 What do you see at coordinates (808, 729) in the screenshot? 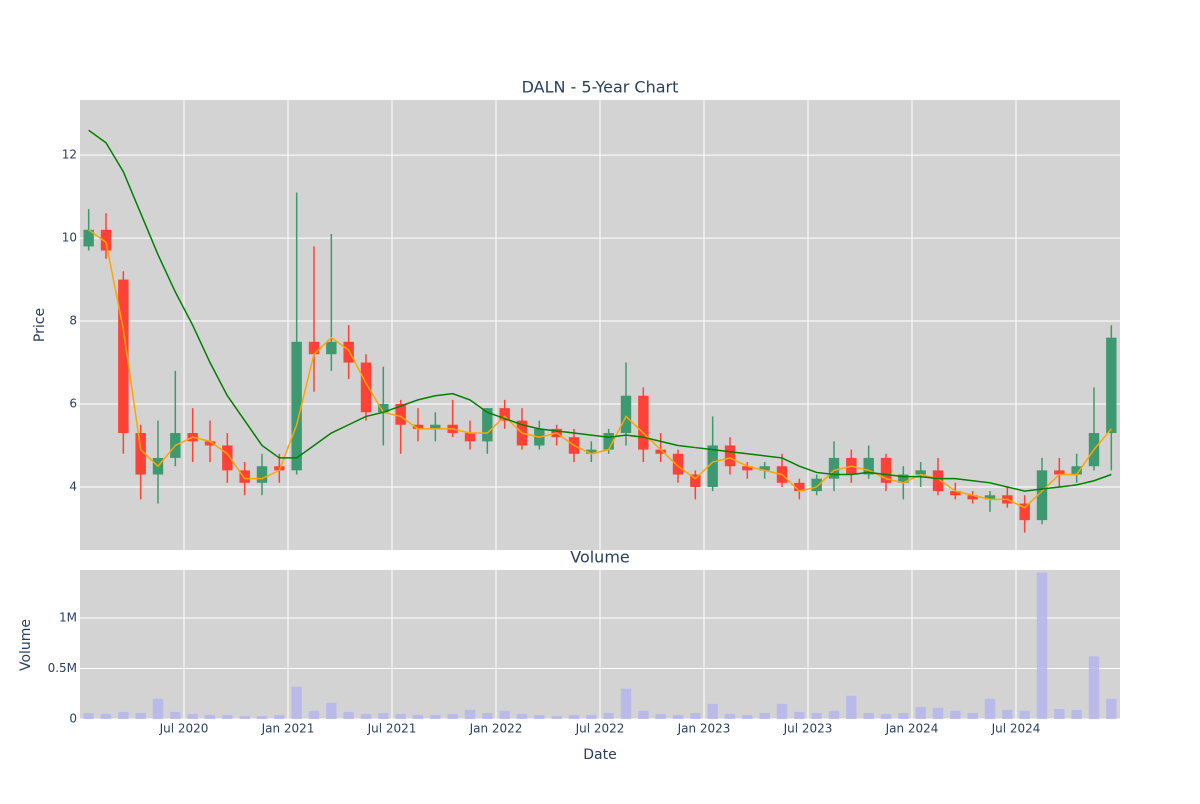
I see `x-tick-label: Jul 2023` at bounding box center [808, 729].